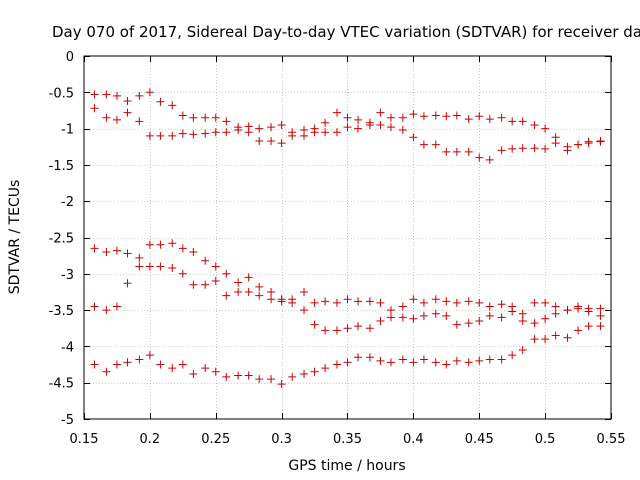  Describe the element at coordinates (67, 420) in the screenshot. I see `y-tick-label: -5` at that location.